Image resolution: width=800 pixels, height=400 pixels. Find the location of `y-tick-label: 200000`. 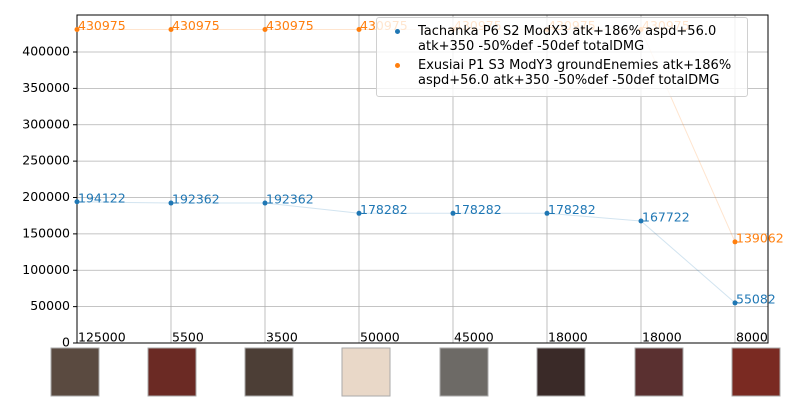

y-tick-label: 200000 is located at coordinates (46, 196).